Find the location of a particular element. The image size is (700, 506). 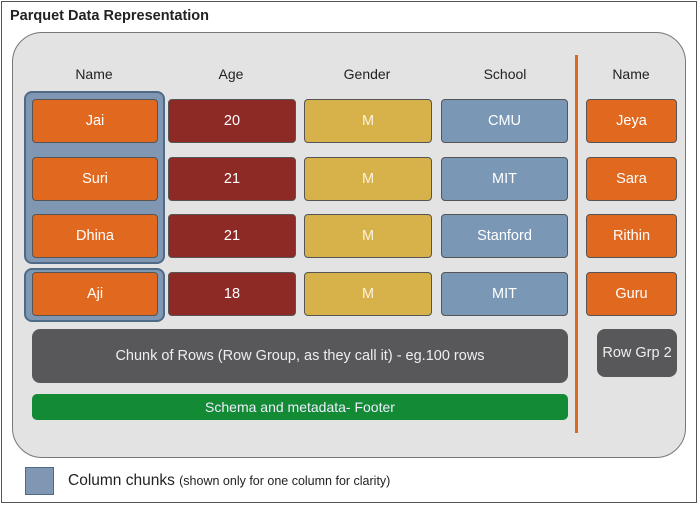

cell-name-row-group-2: Rithin is located at coordinates (631, 236).